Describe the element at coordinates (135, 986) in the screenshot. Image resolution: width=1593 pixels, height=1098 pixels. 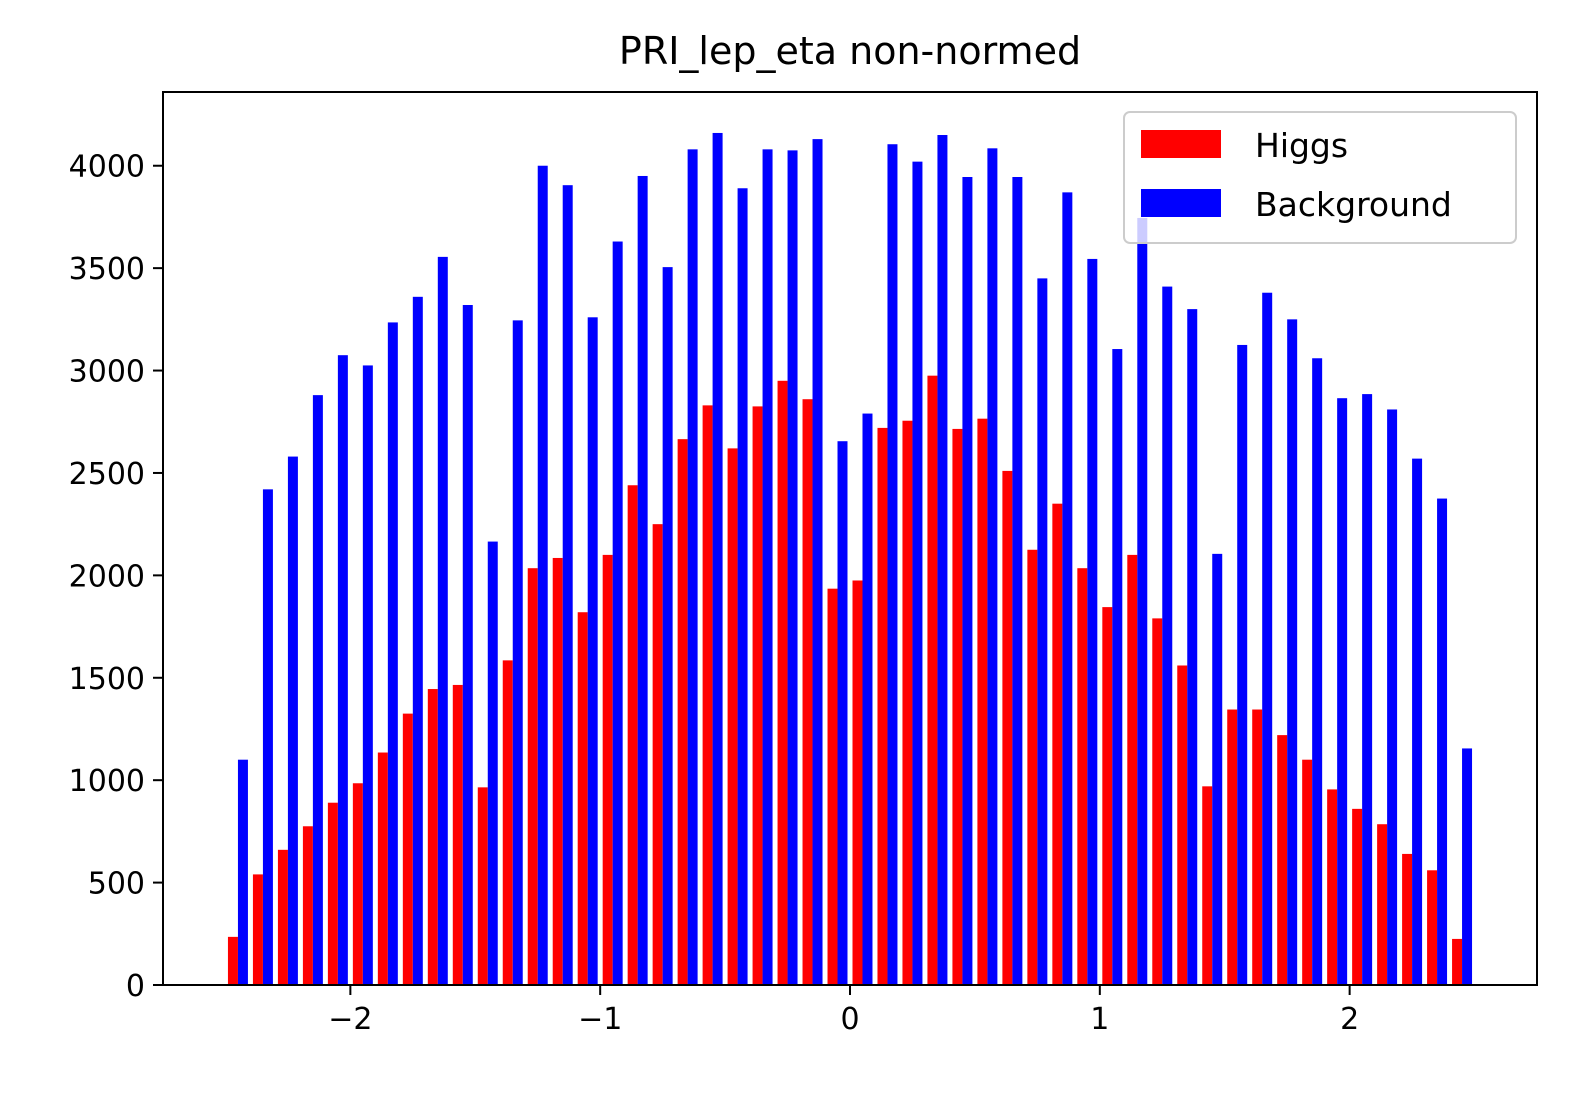
I see `y-tick-label: 0` at that location.